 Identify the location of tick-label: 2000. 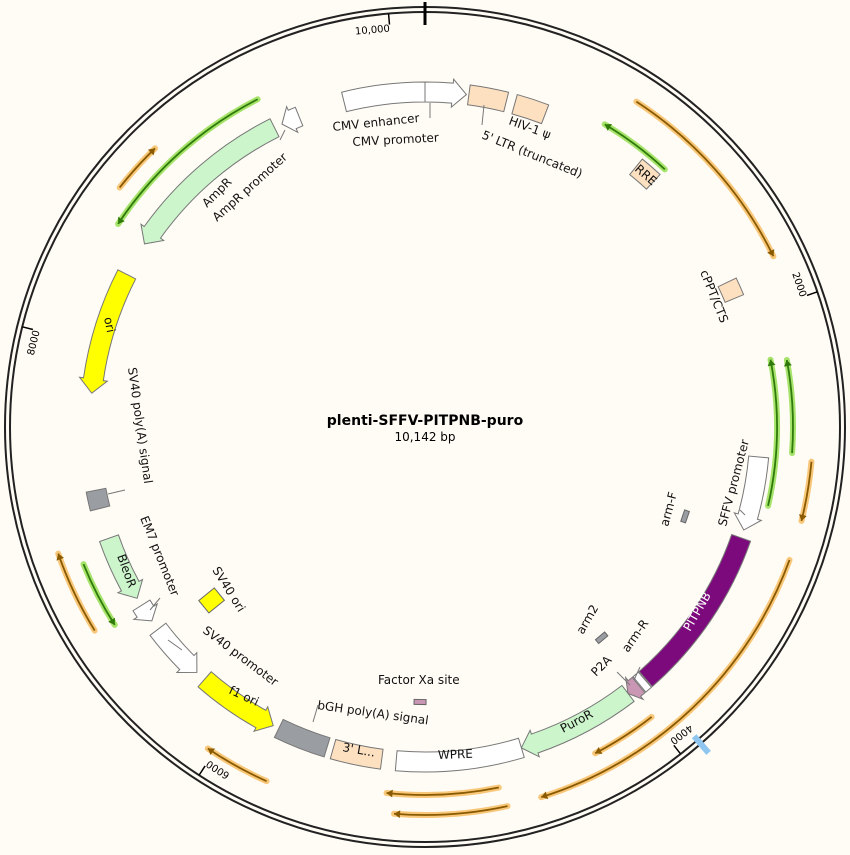
(798, 285).